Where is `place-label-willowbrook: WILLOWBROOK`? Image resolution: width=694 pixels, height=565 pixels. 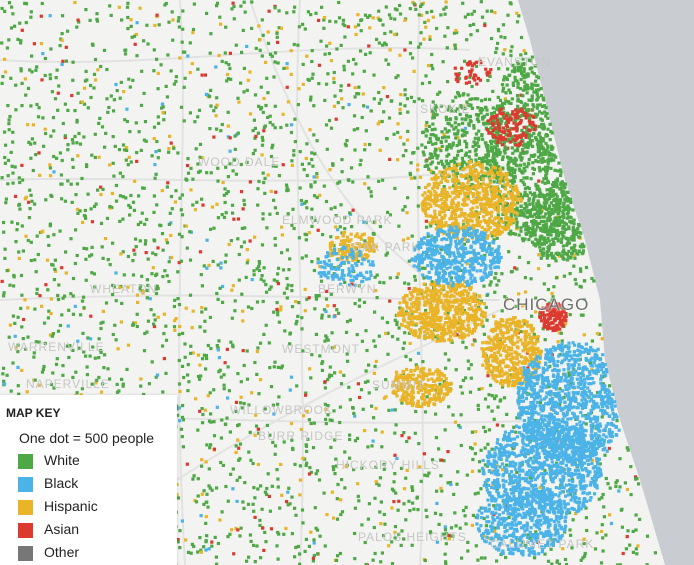
place-label-willowbrook: WILLOWBROOK is located at coordinates (282, 410).